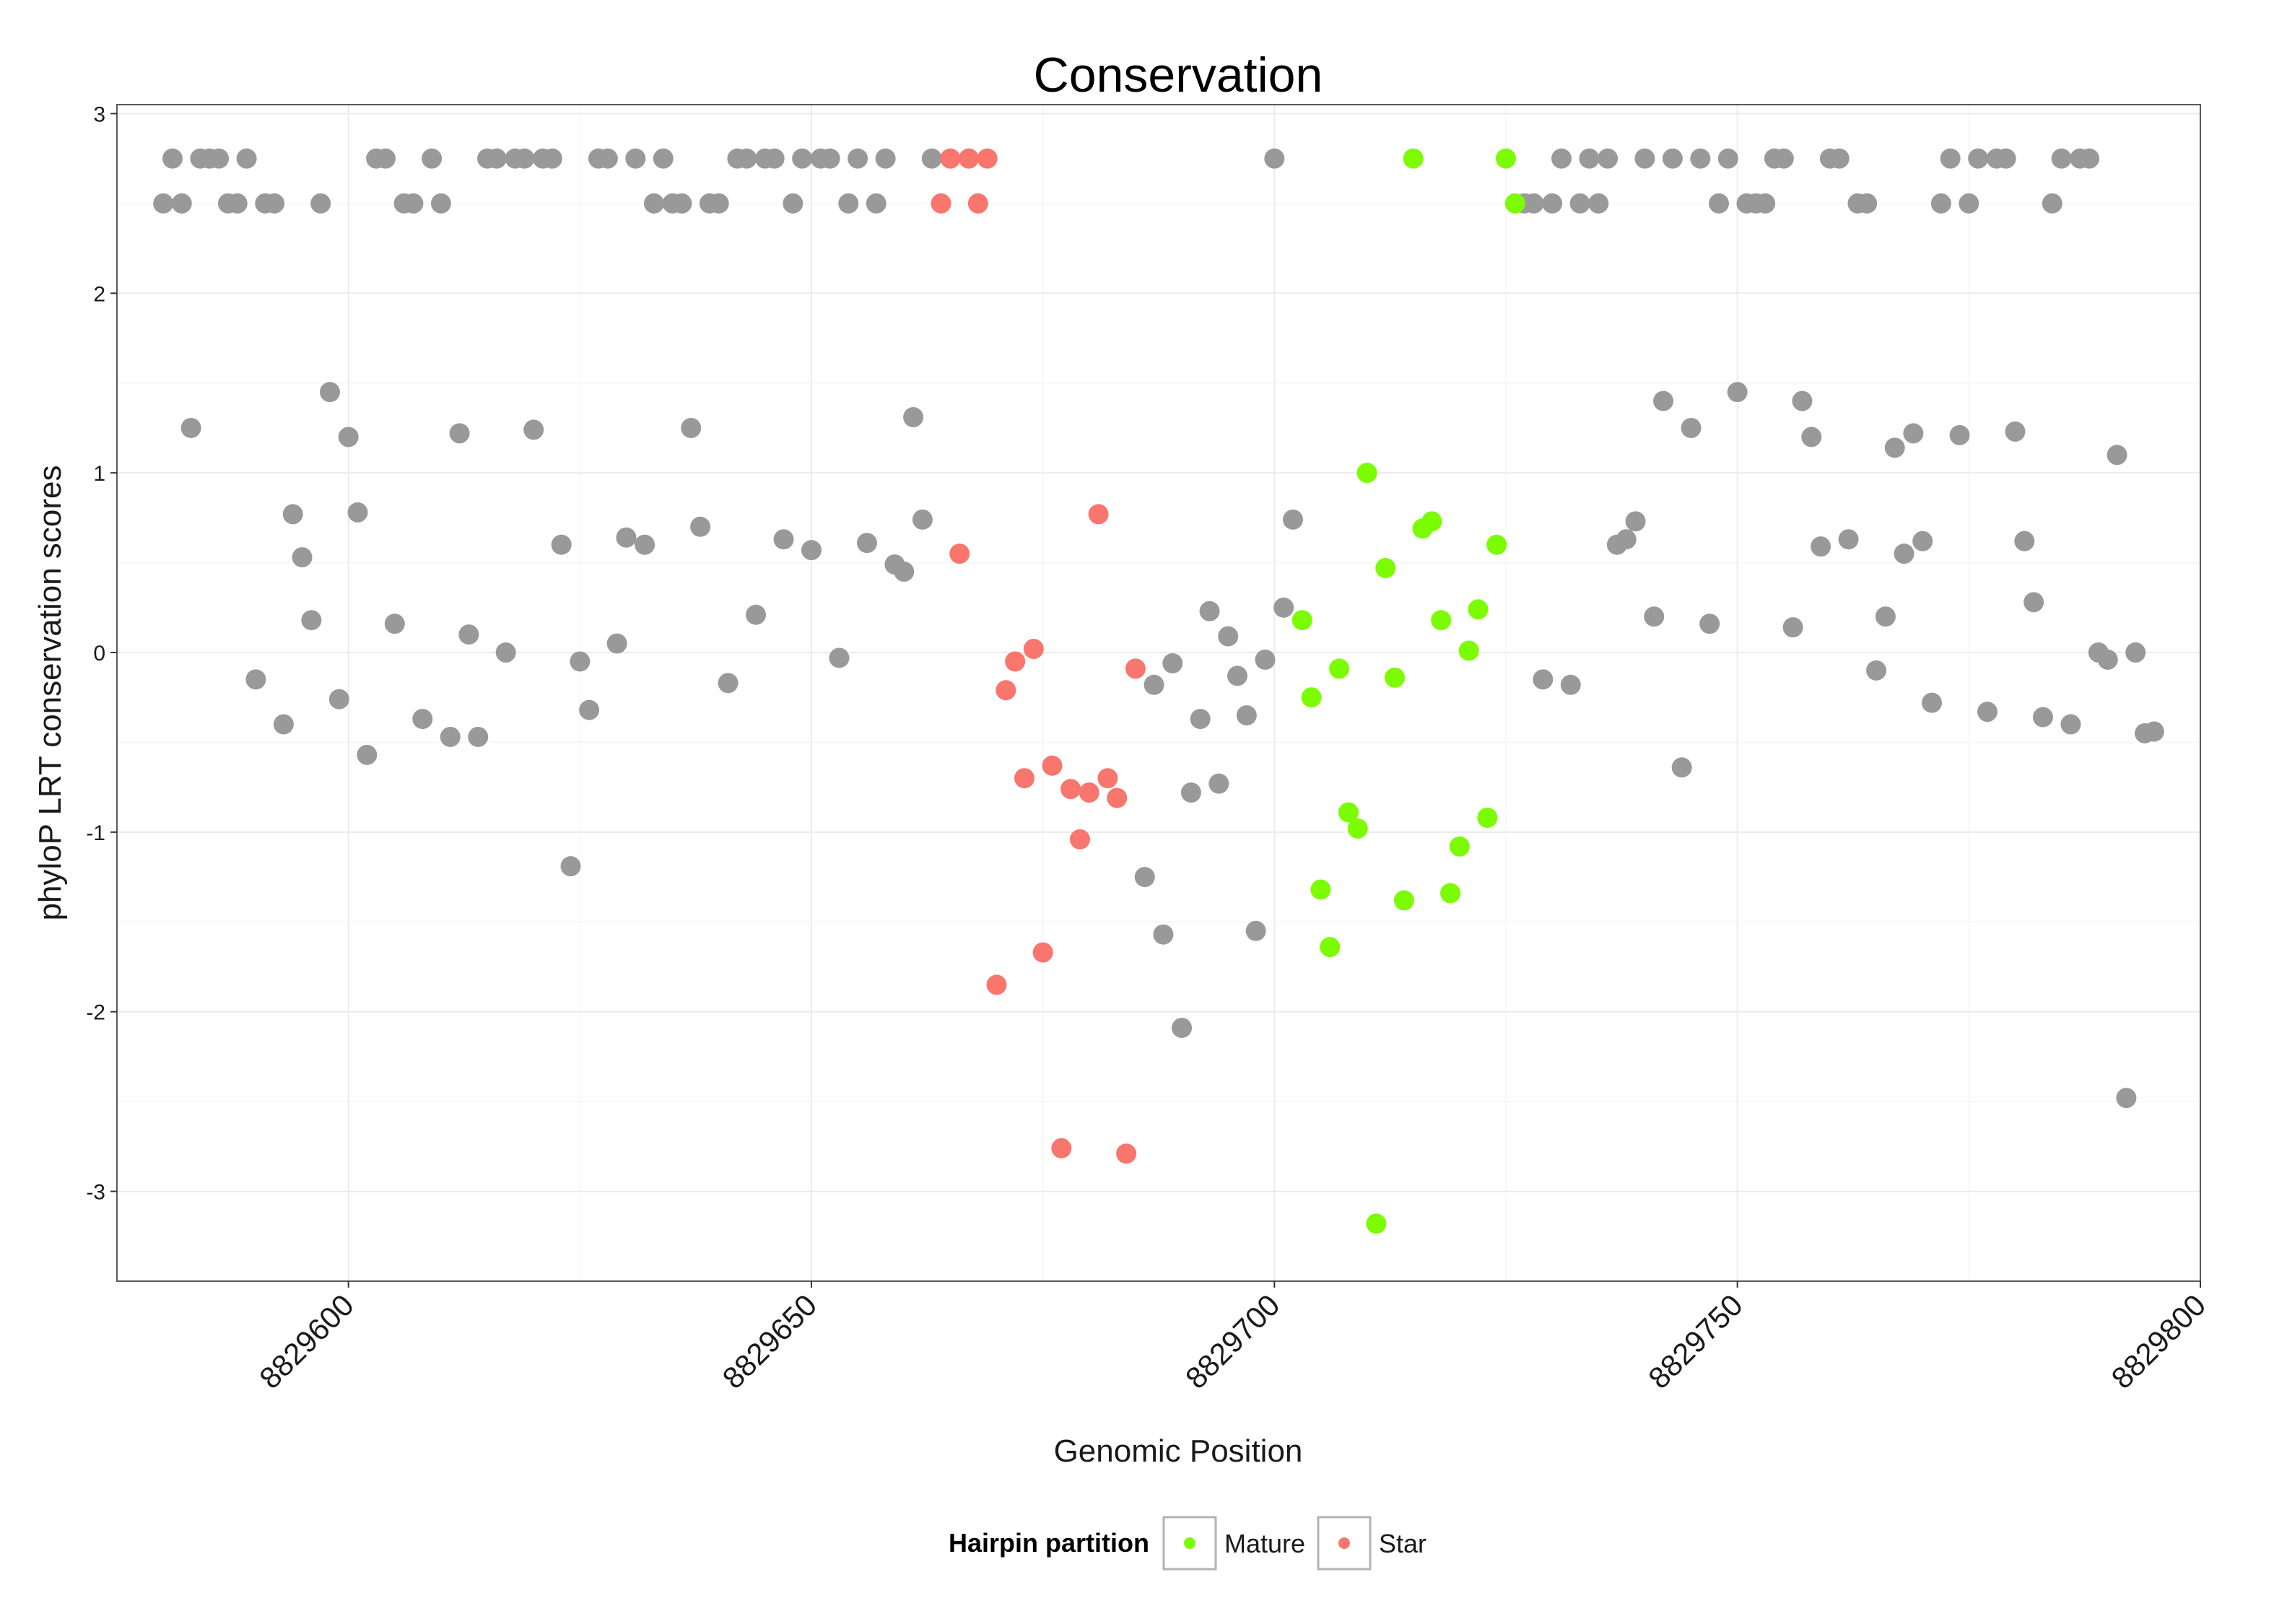 The width and height of the screenshot is (2274, 1624). What do you see at coordinates (1049, 1543) in the screenshot?
I see `legend-title: Hairpin partition` at bounding box center [1049, 1543].